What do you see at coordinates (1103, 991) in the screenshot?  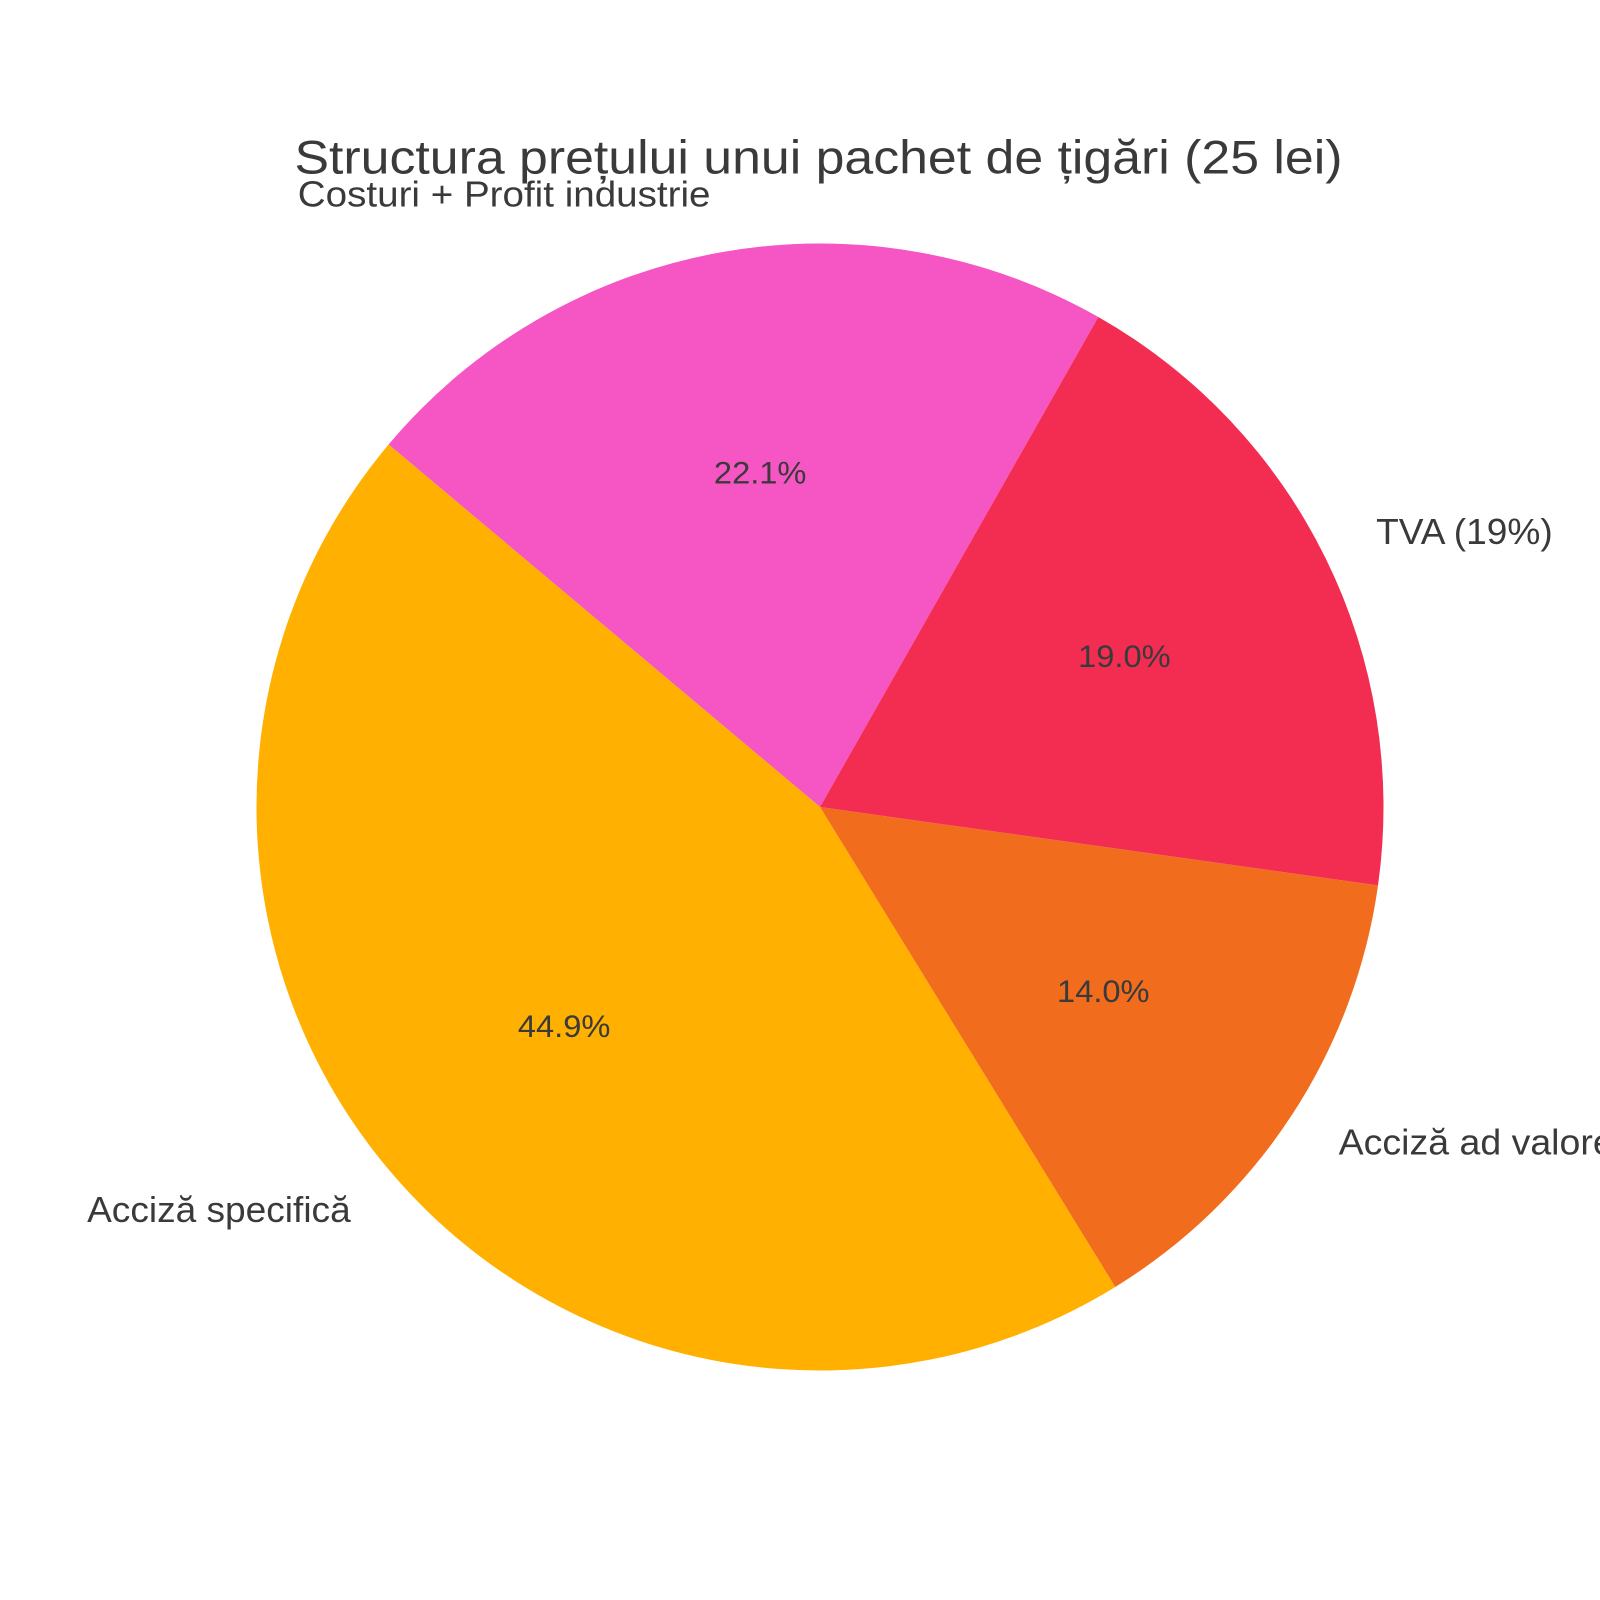 I see `svg-text: 14.0%` at bounding box center [1103, 991].